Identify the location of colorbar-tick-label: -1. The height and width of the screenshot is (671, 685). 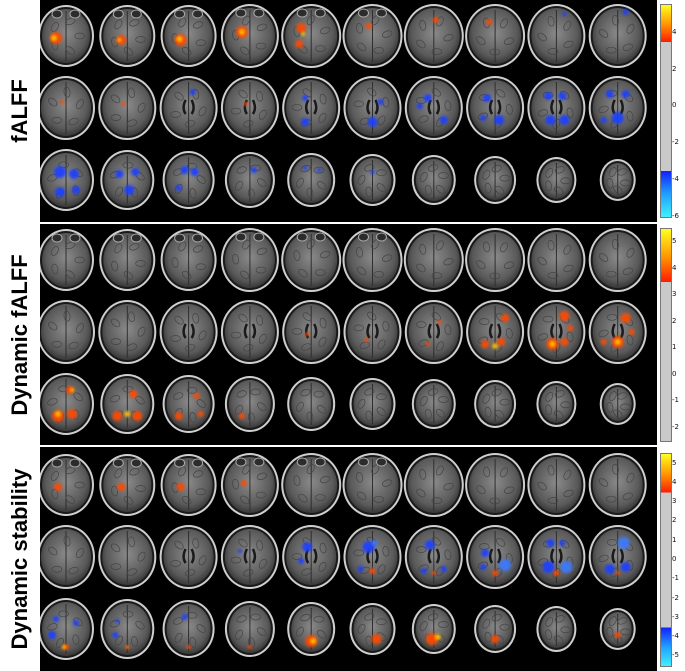
(675, 400).